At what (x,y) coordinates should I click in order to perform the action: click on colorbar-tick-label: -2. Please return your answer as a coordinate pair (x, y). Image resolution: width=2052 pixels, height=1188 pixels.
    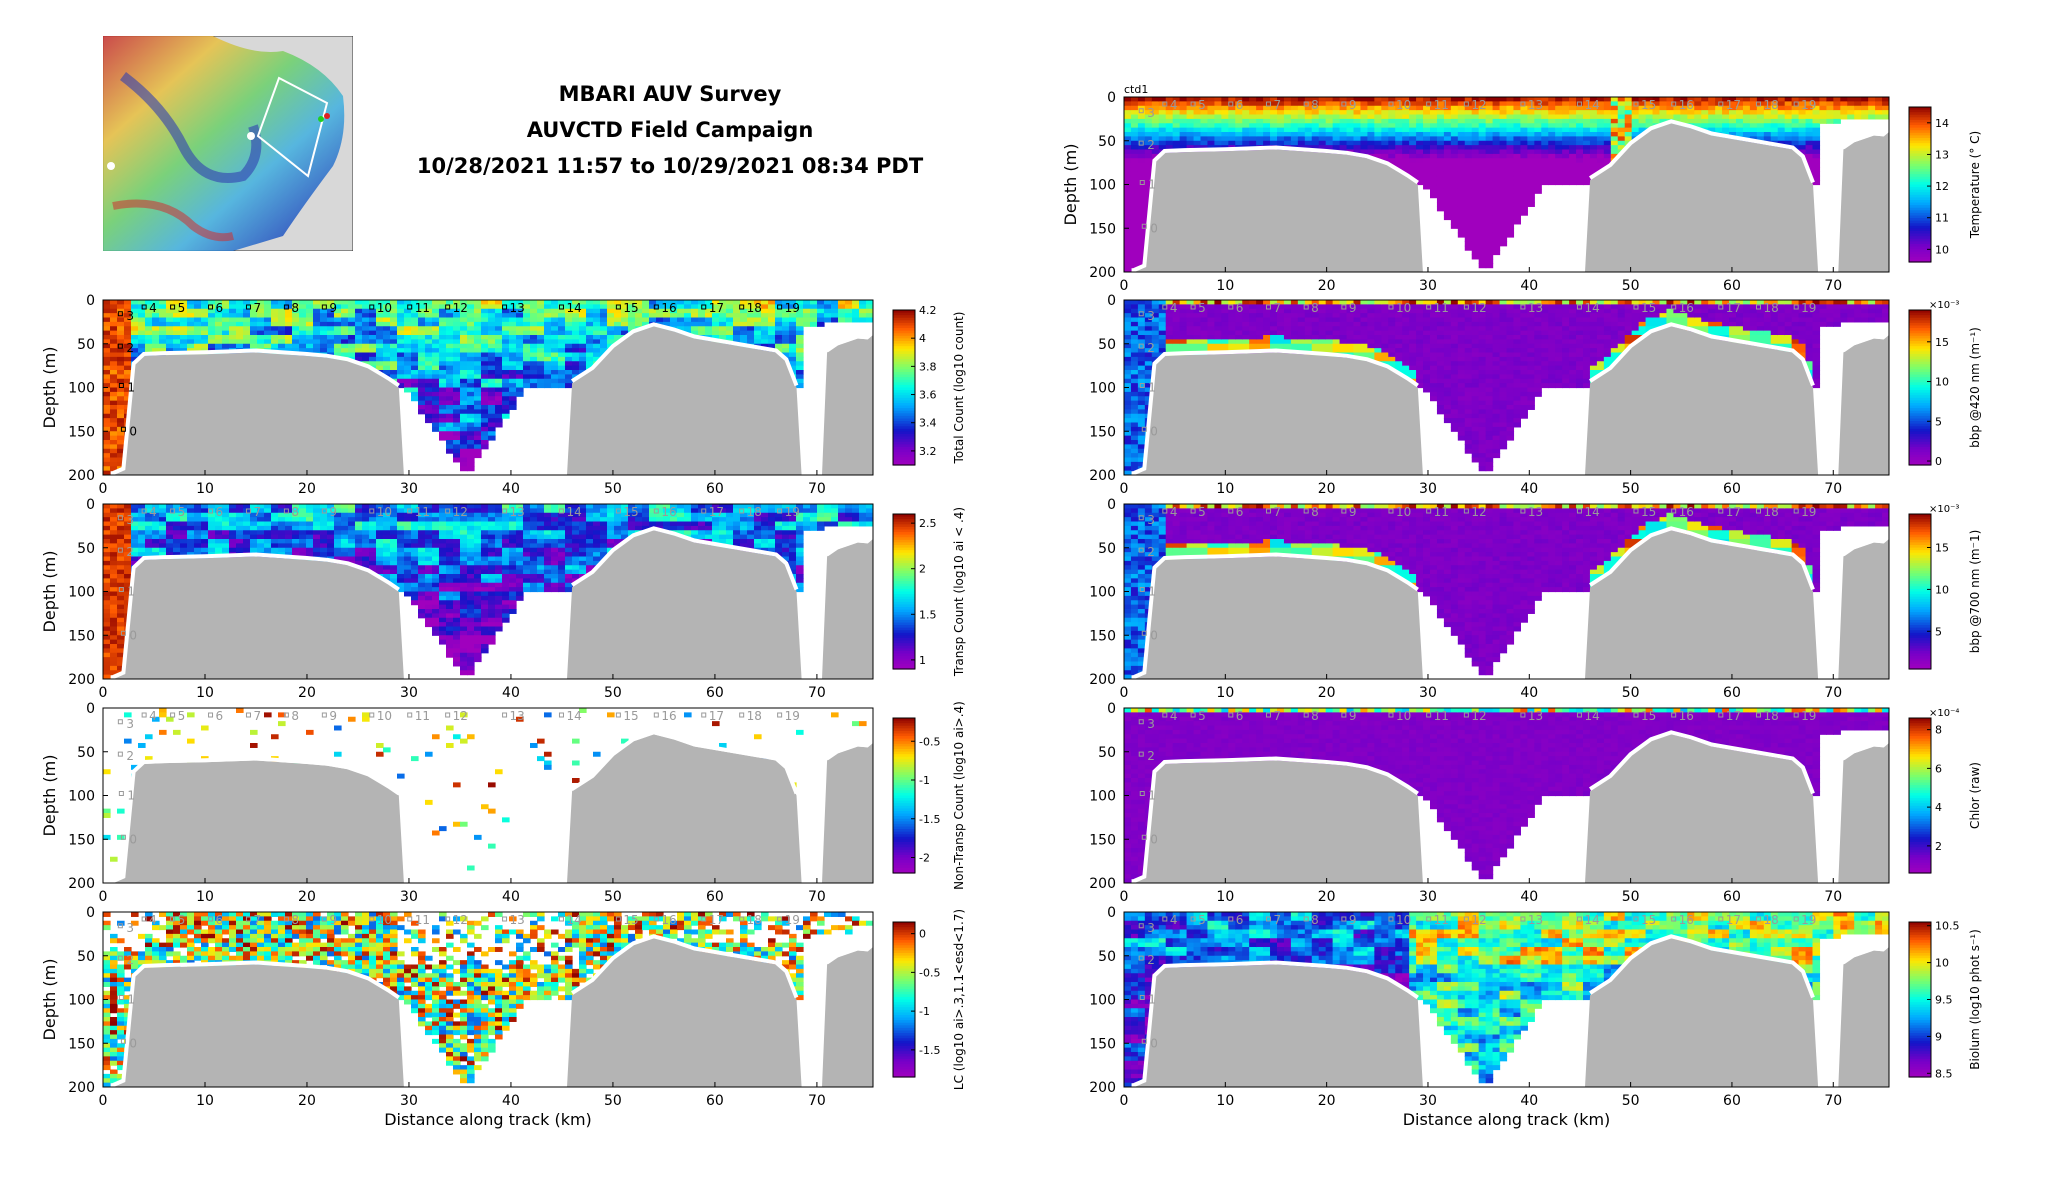
    Looking at the image, I should click on (924, 858).